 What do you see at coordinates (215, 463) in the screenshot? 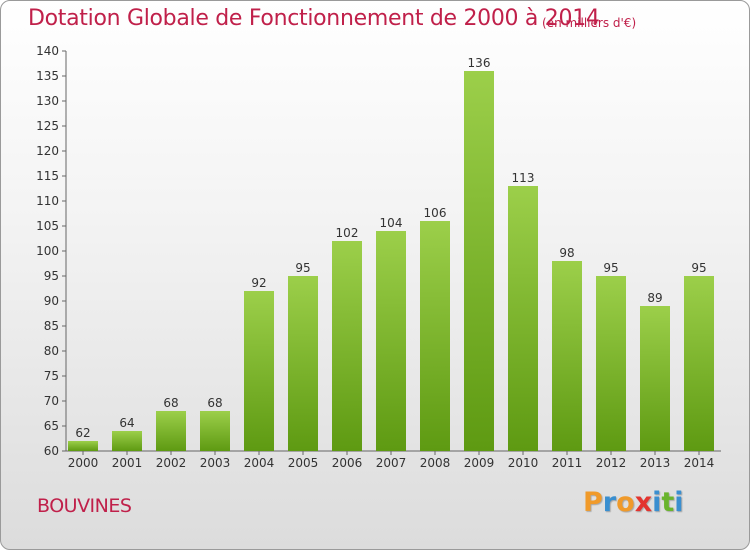
I see `x-tick-label: 2003` at bounding box center [215, 463].